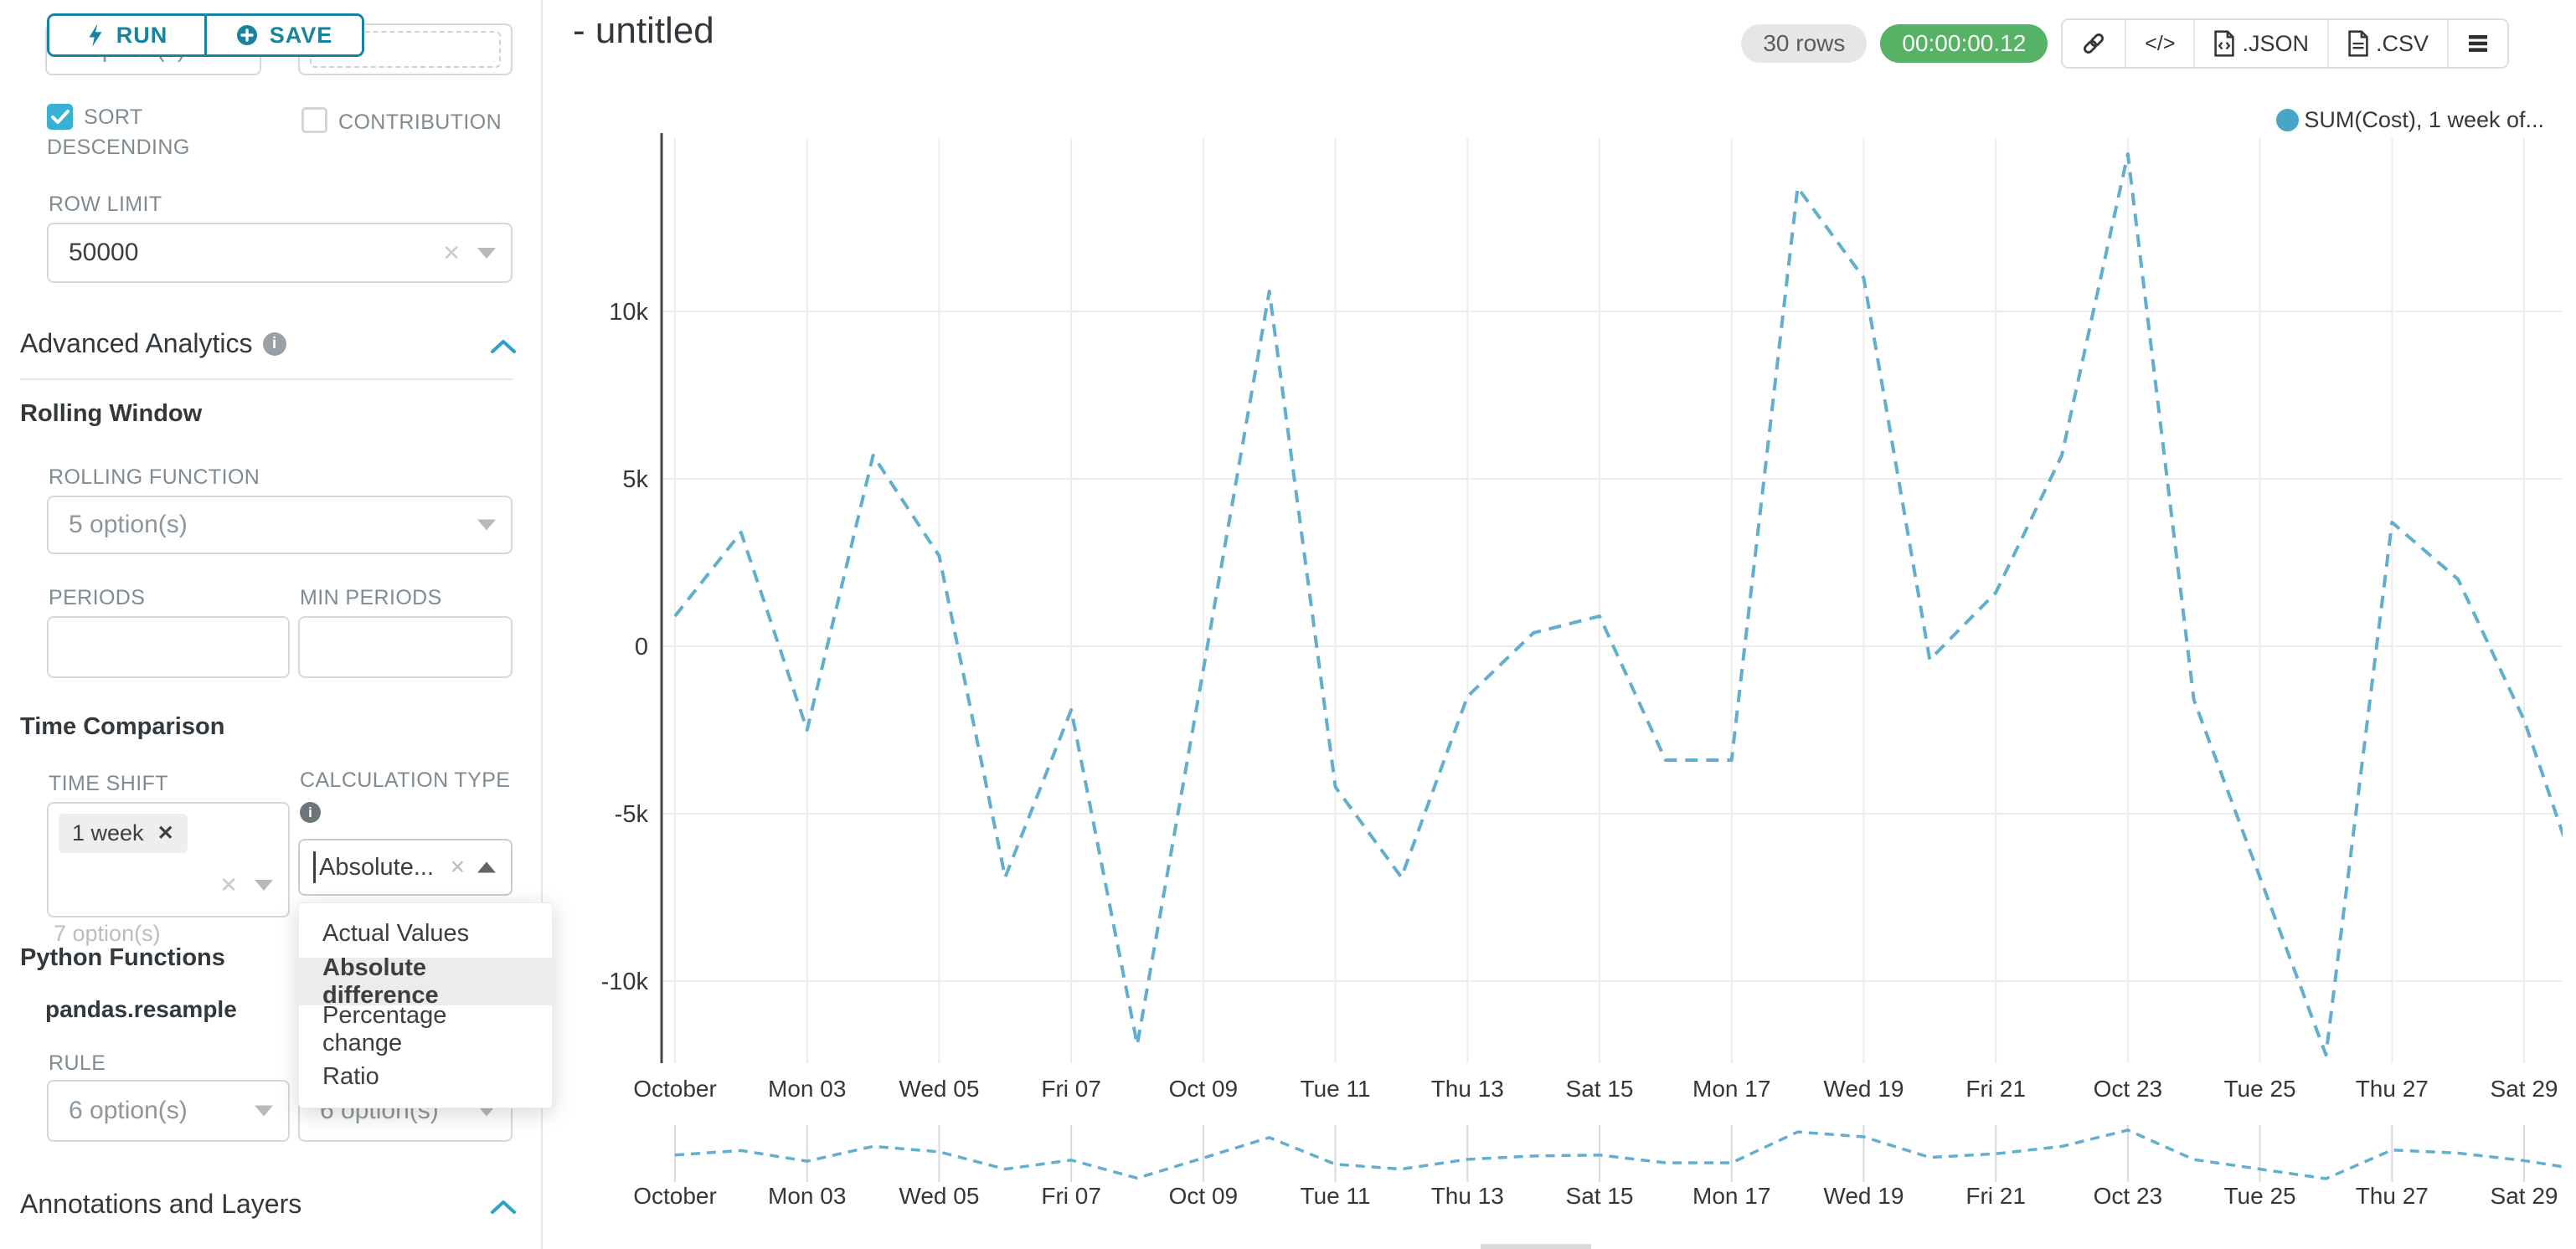 The height and width of the screenshot is (1249, 2576). I want to click on save-button-label: SAVE, so click(301, 35).